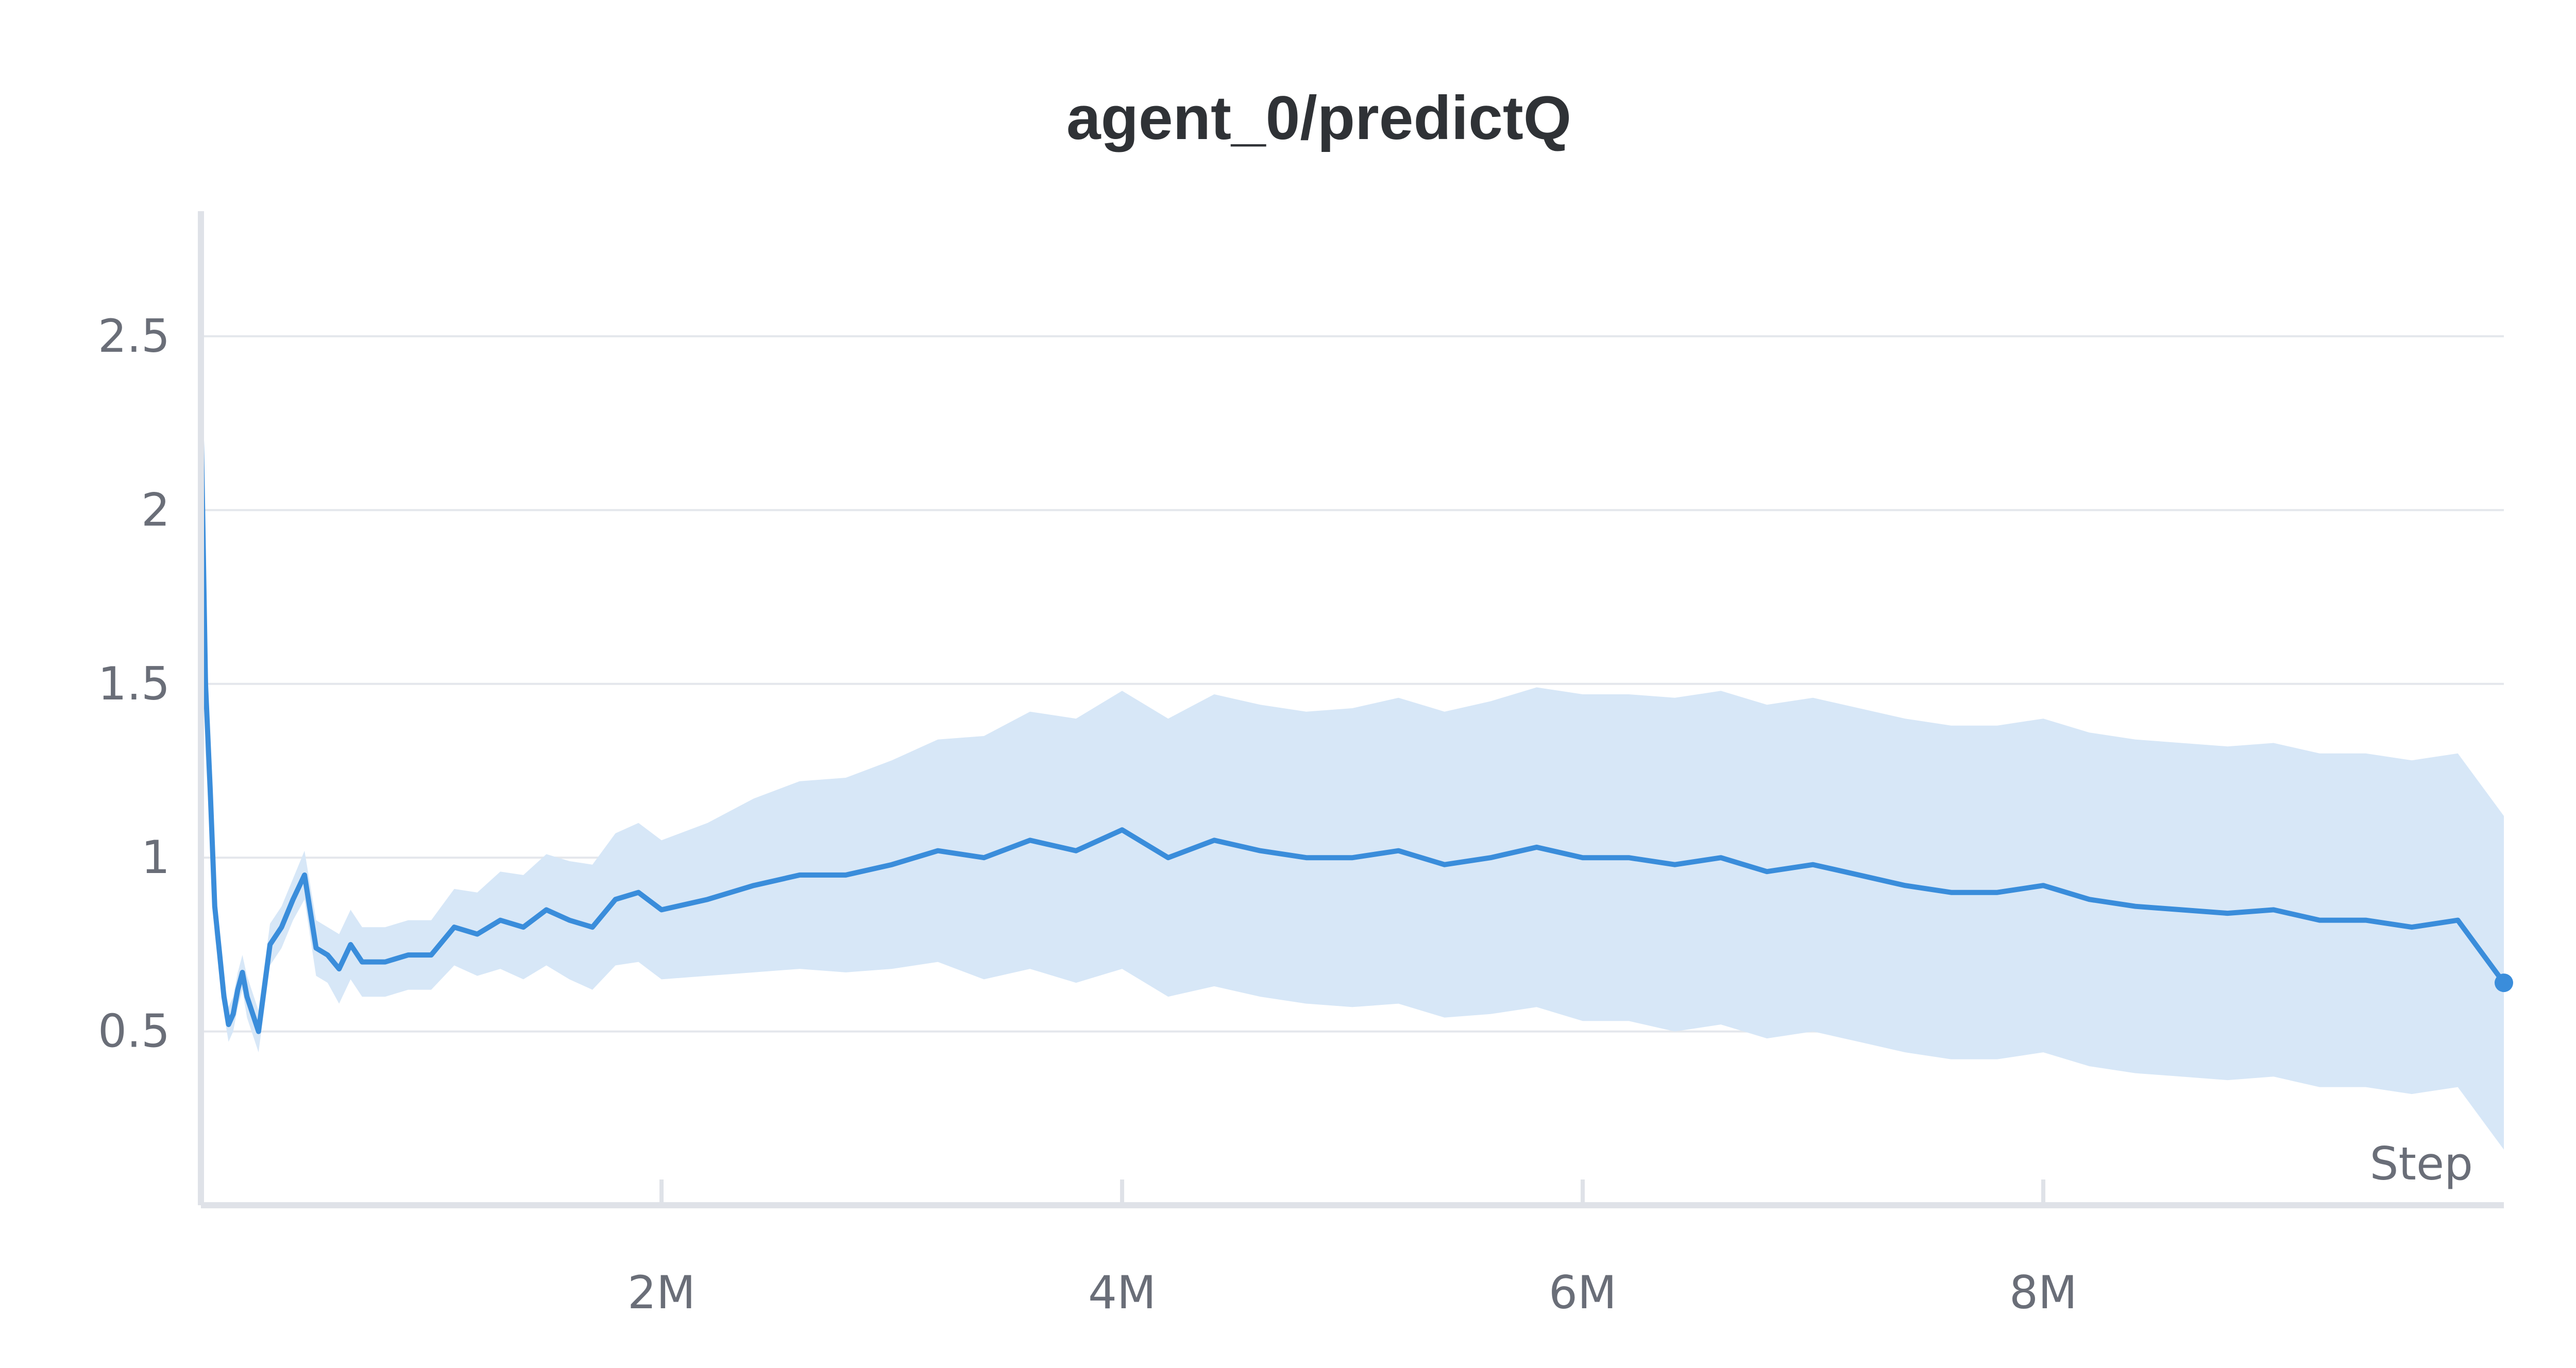 The width and height of the screenshot is (2576, 1368). Describe the element at coordinates (1122, 1292) in the screenshot. I see `x-tick-label: 4M` at that location.